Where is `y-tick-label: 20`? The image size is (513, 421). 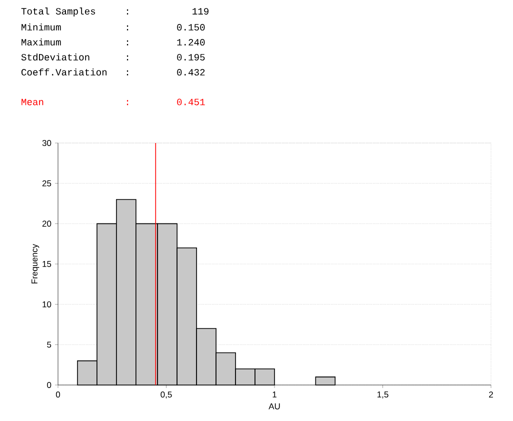 y-tick-label: 20 is located at coordinates (47, 223).